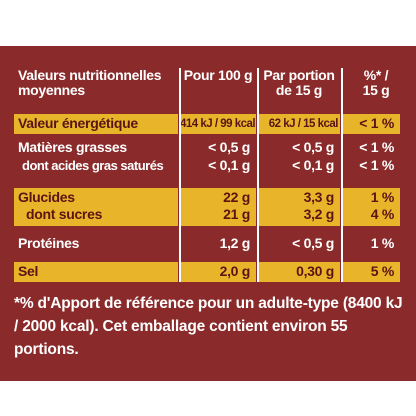 This screenshot has height=416, width=416. What do you see at coordinates (90, 82) in the screenshot?
I see `header-label: Valeurs nutritionnelles moyennes` at bounding box center [90, 82].